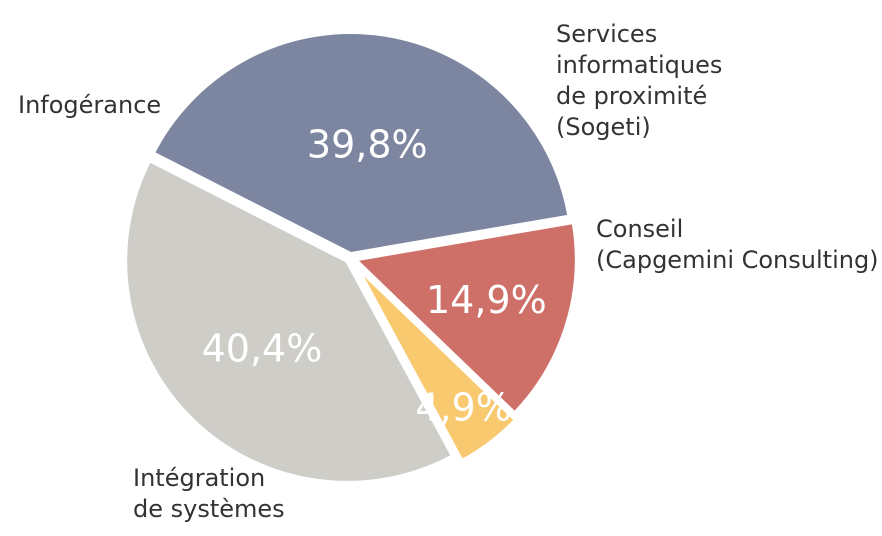 The width and height of the screenshot is (882, 536). I want to click on category-label-line: de systèmes, so click(209, 509).